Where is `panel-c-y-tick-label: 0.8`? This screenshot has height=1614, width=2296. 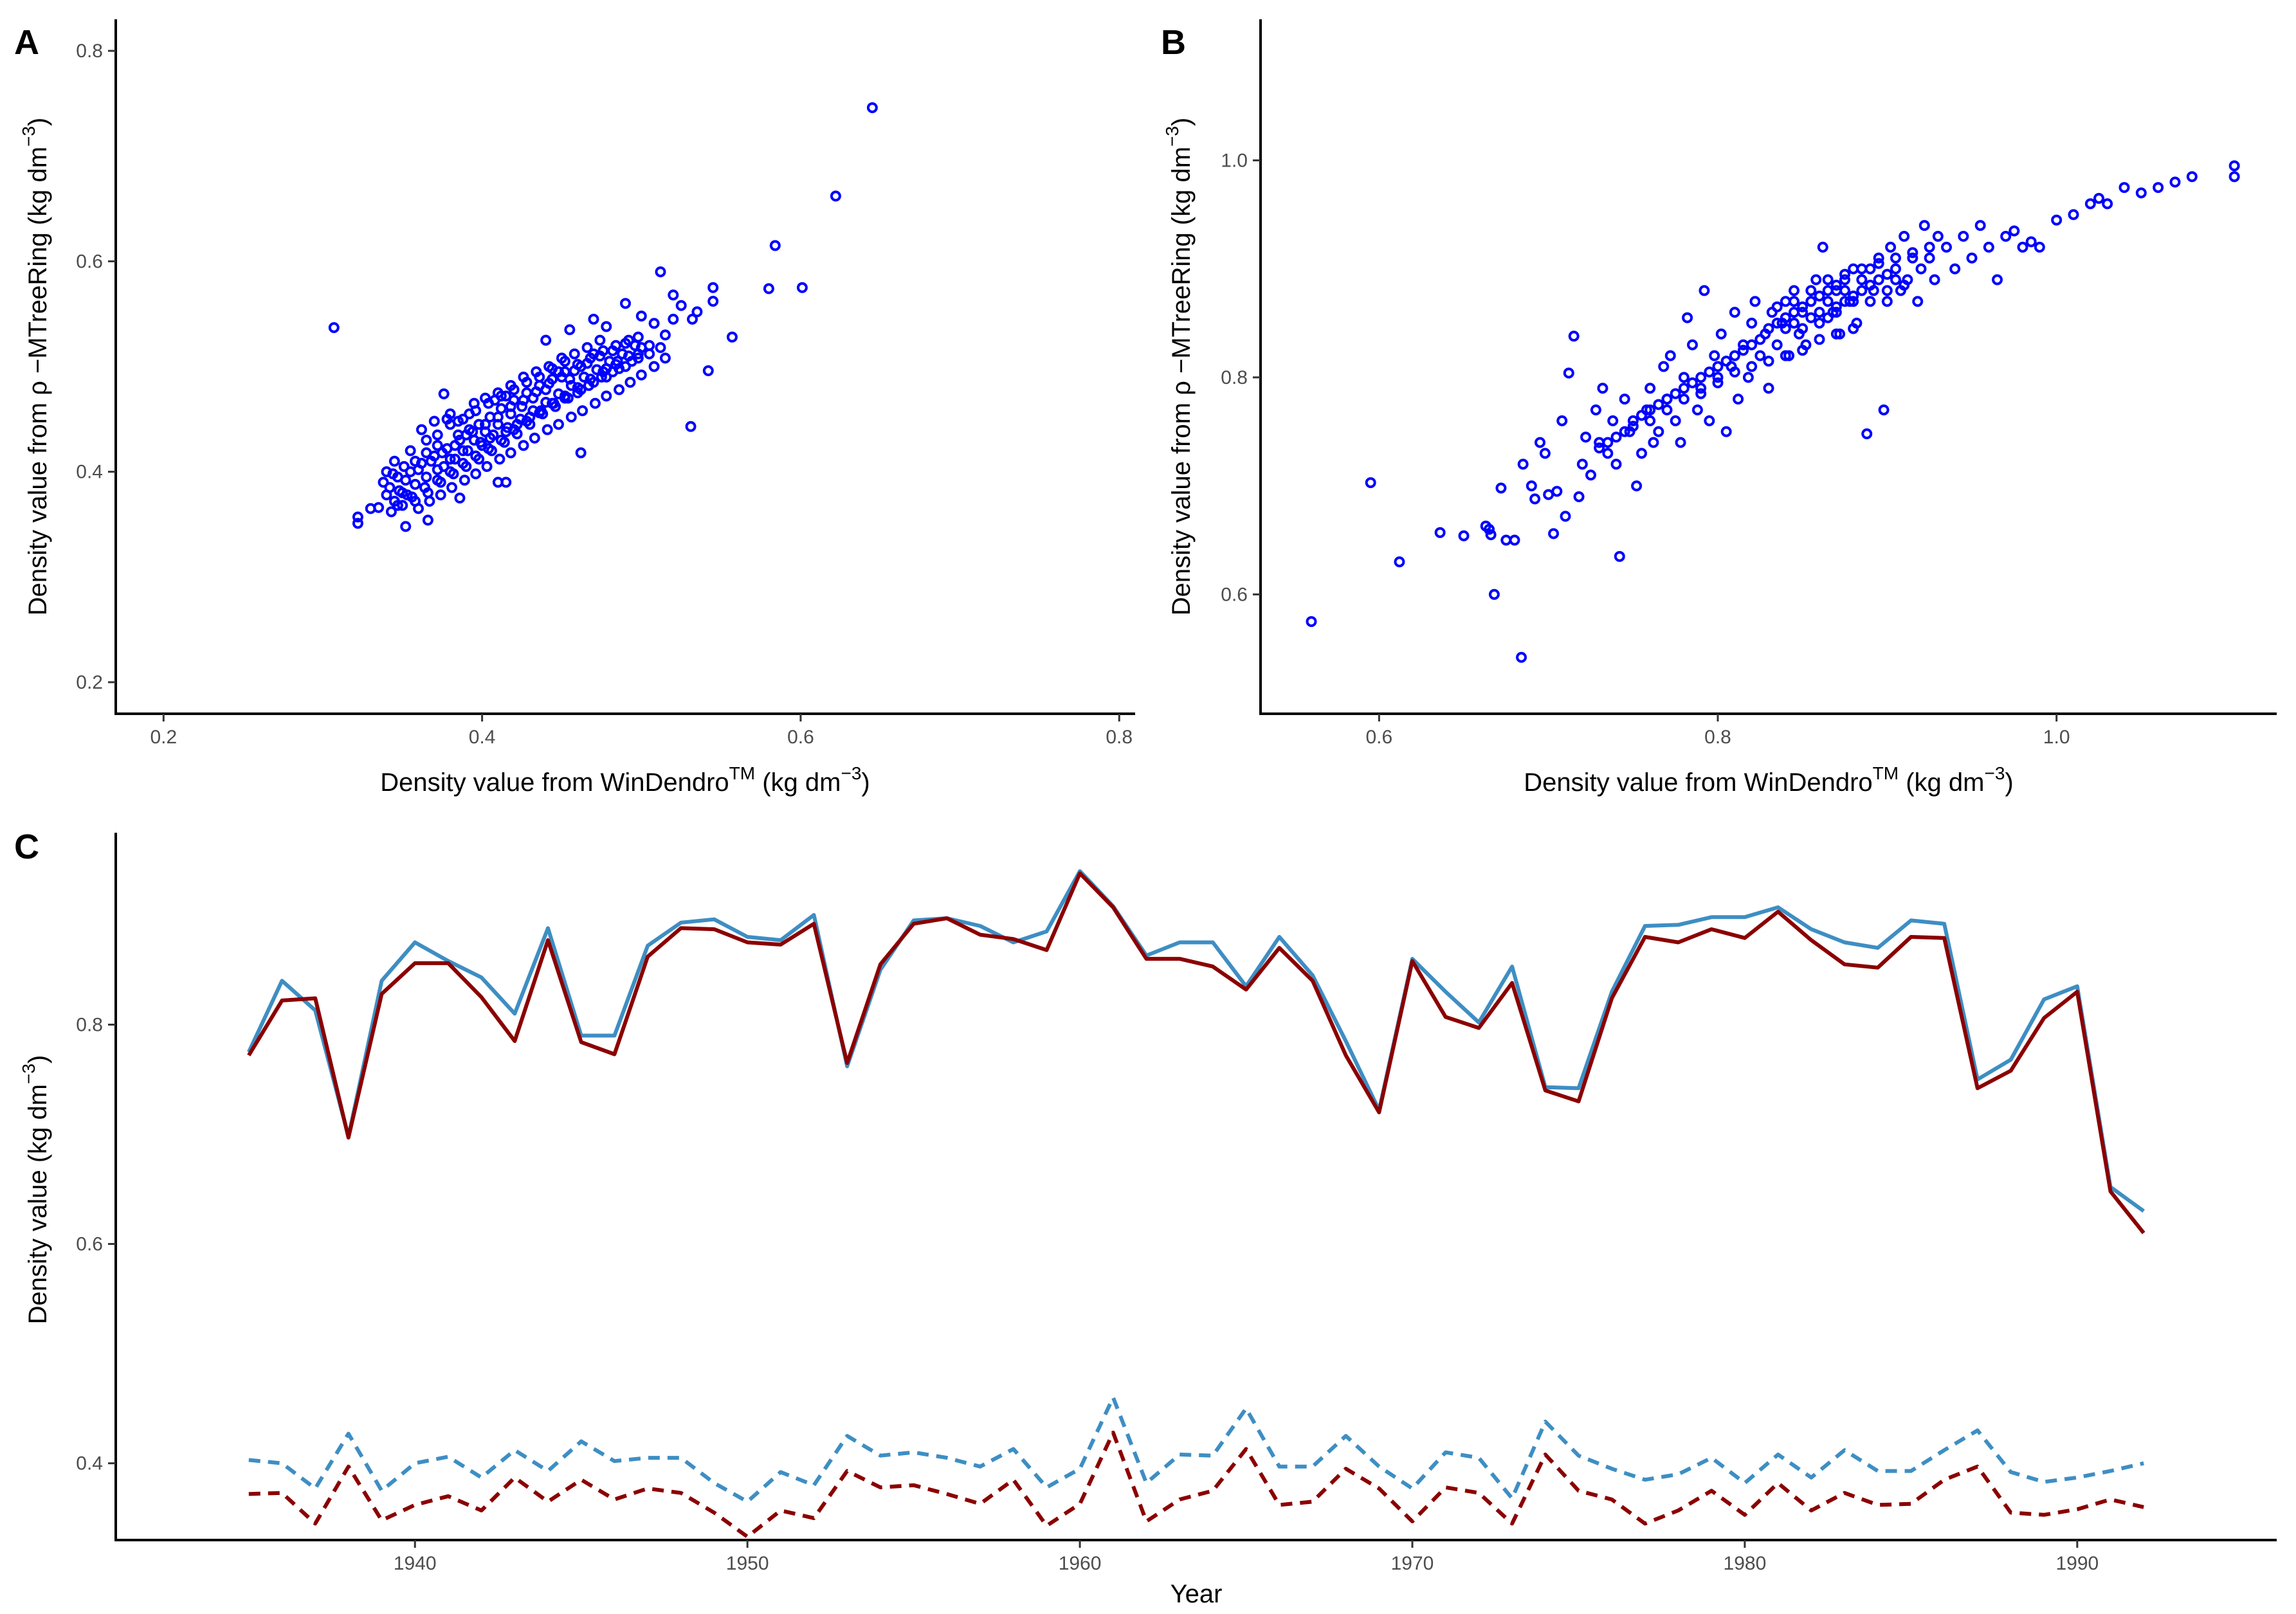
panel-c-y-tick-label: 0.8 is located at coordinates (89, 1024).